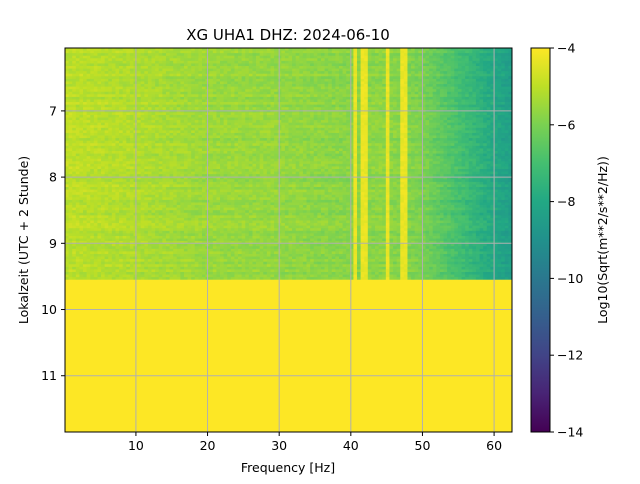 Image resolution: width=640 pixels, height=484 pixels. What do you see at coordinates (570, 355) in the screenshot?
I see `colorbar-tick-label: −12` at bounding box center [570, 355].